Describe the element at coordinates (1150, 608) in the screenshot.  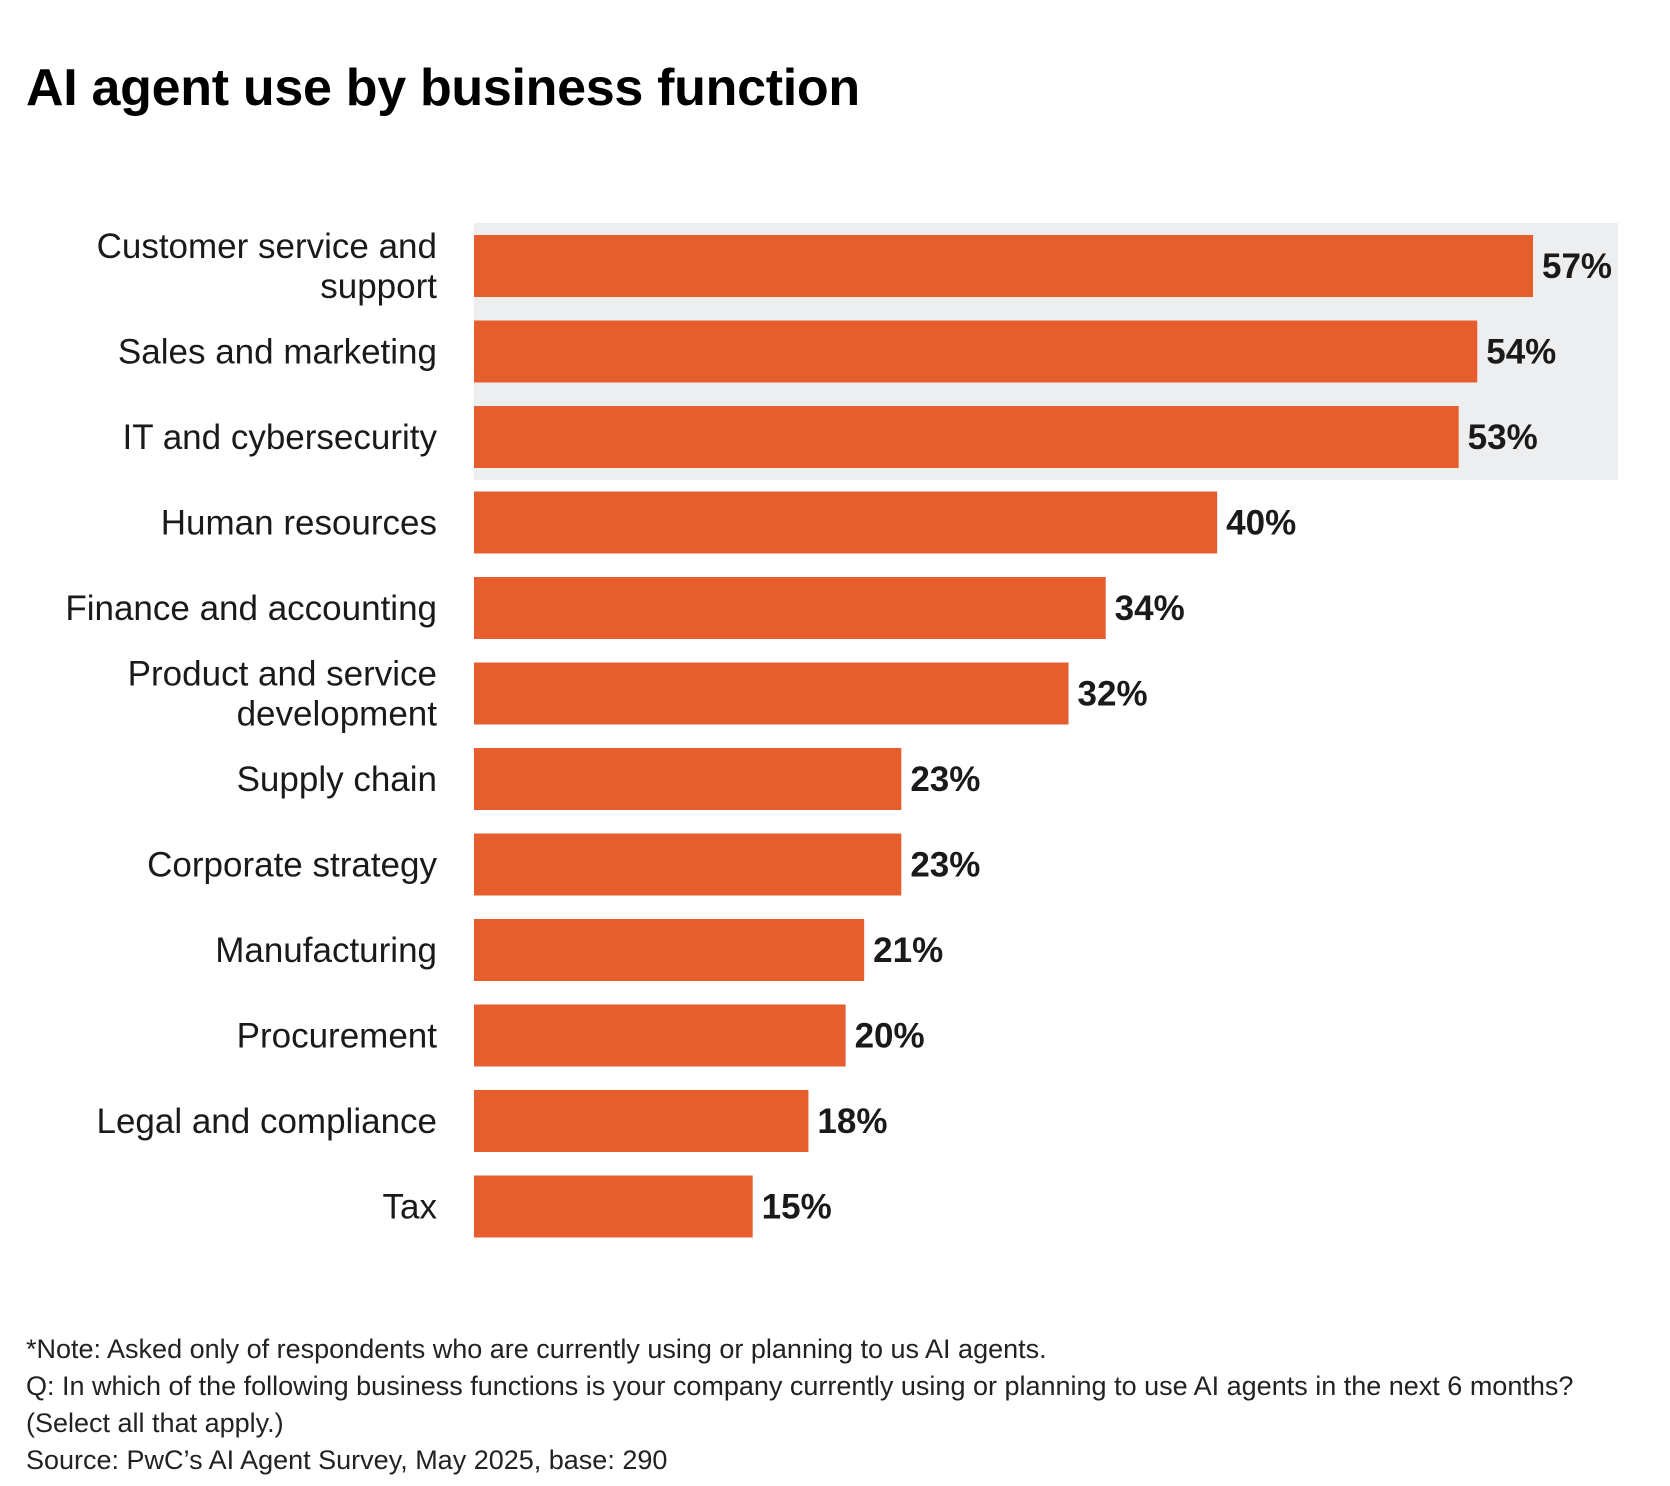
I see `value-label: 34%` at that location.